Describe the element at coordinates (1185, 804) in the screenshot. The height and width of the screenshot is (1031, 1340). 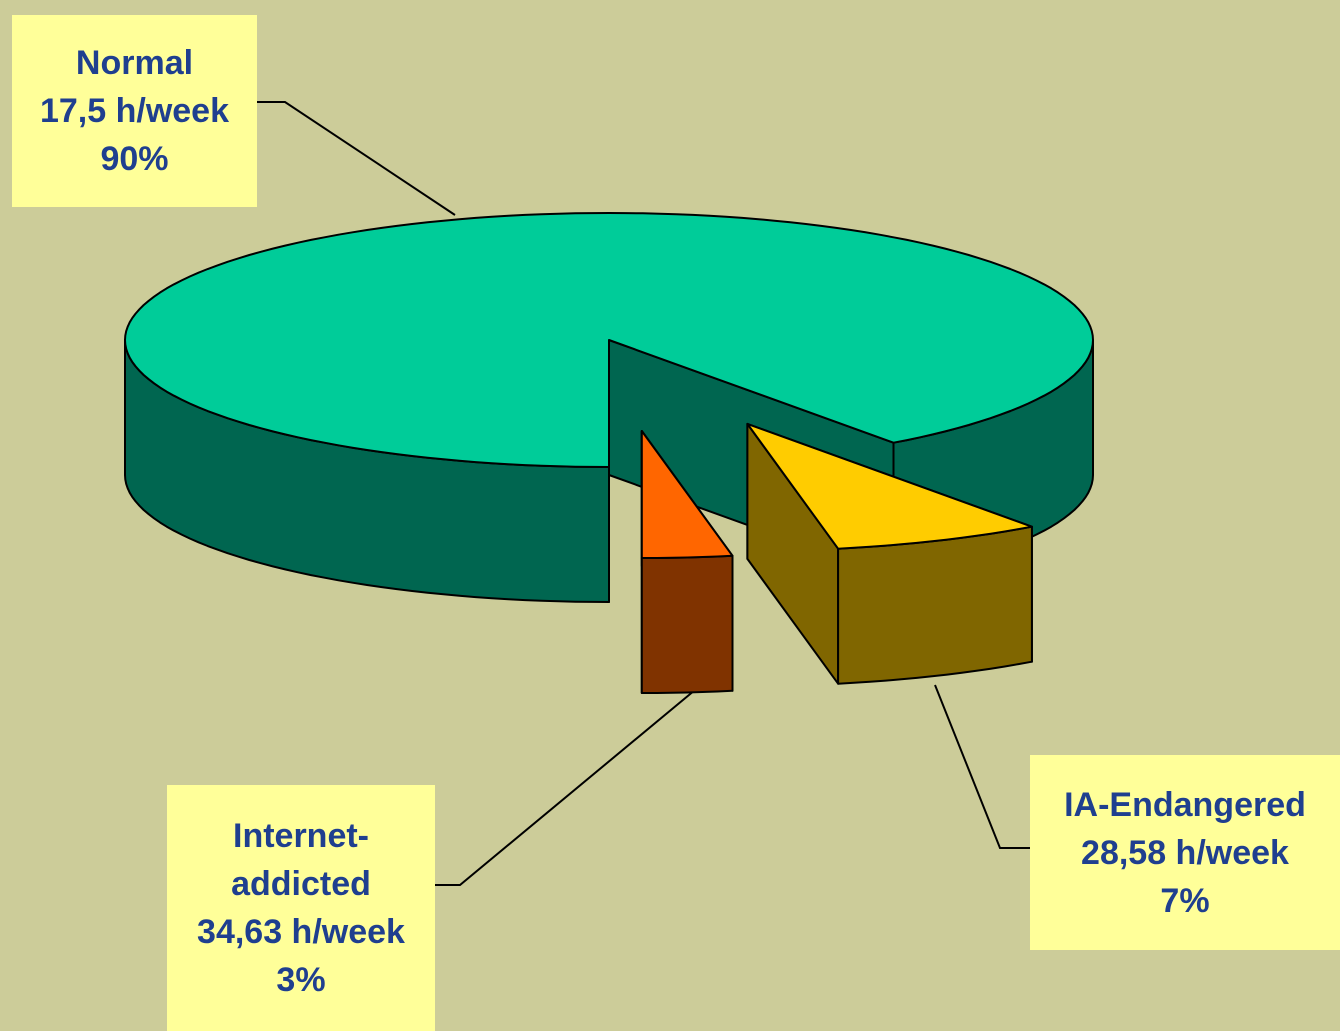
I see `category-label: IA-Endangered` at that location.